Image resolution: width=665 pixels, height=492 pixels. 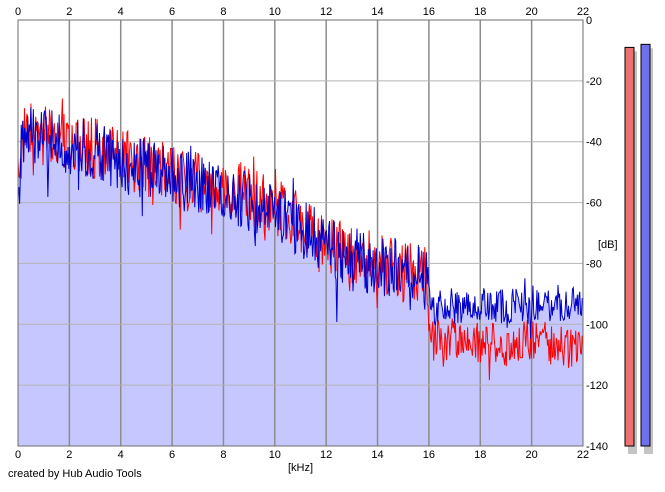 What do you see at coordinates (589, 21) in the screenshot?
I see `y-tick-label: 0` at bounding box center [589, 21].